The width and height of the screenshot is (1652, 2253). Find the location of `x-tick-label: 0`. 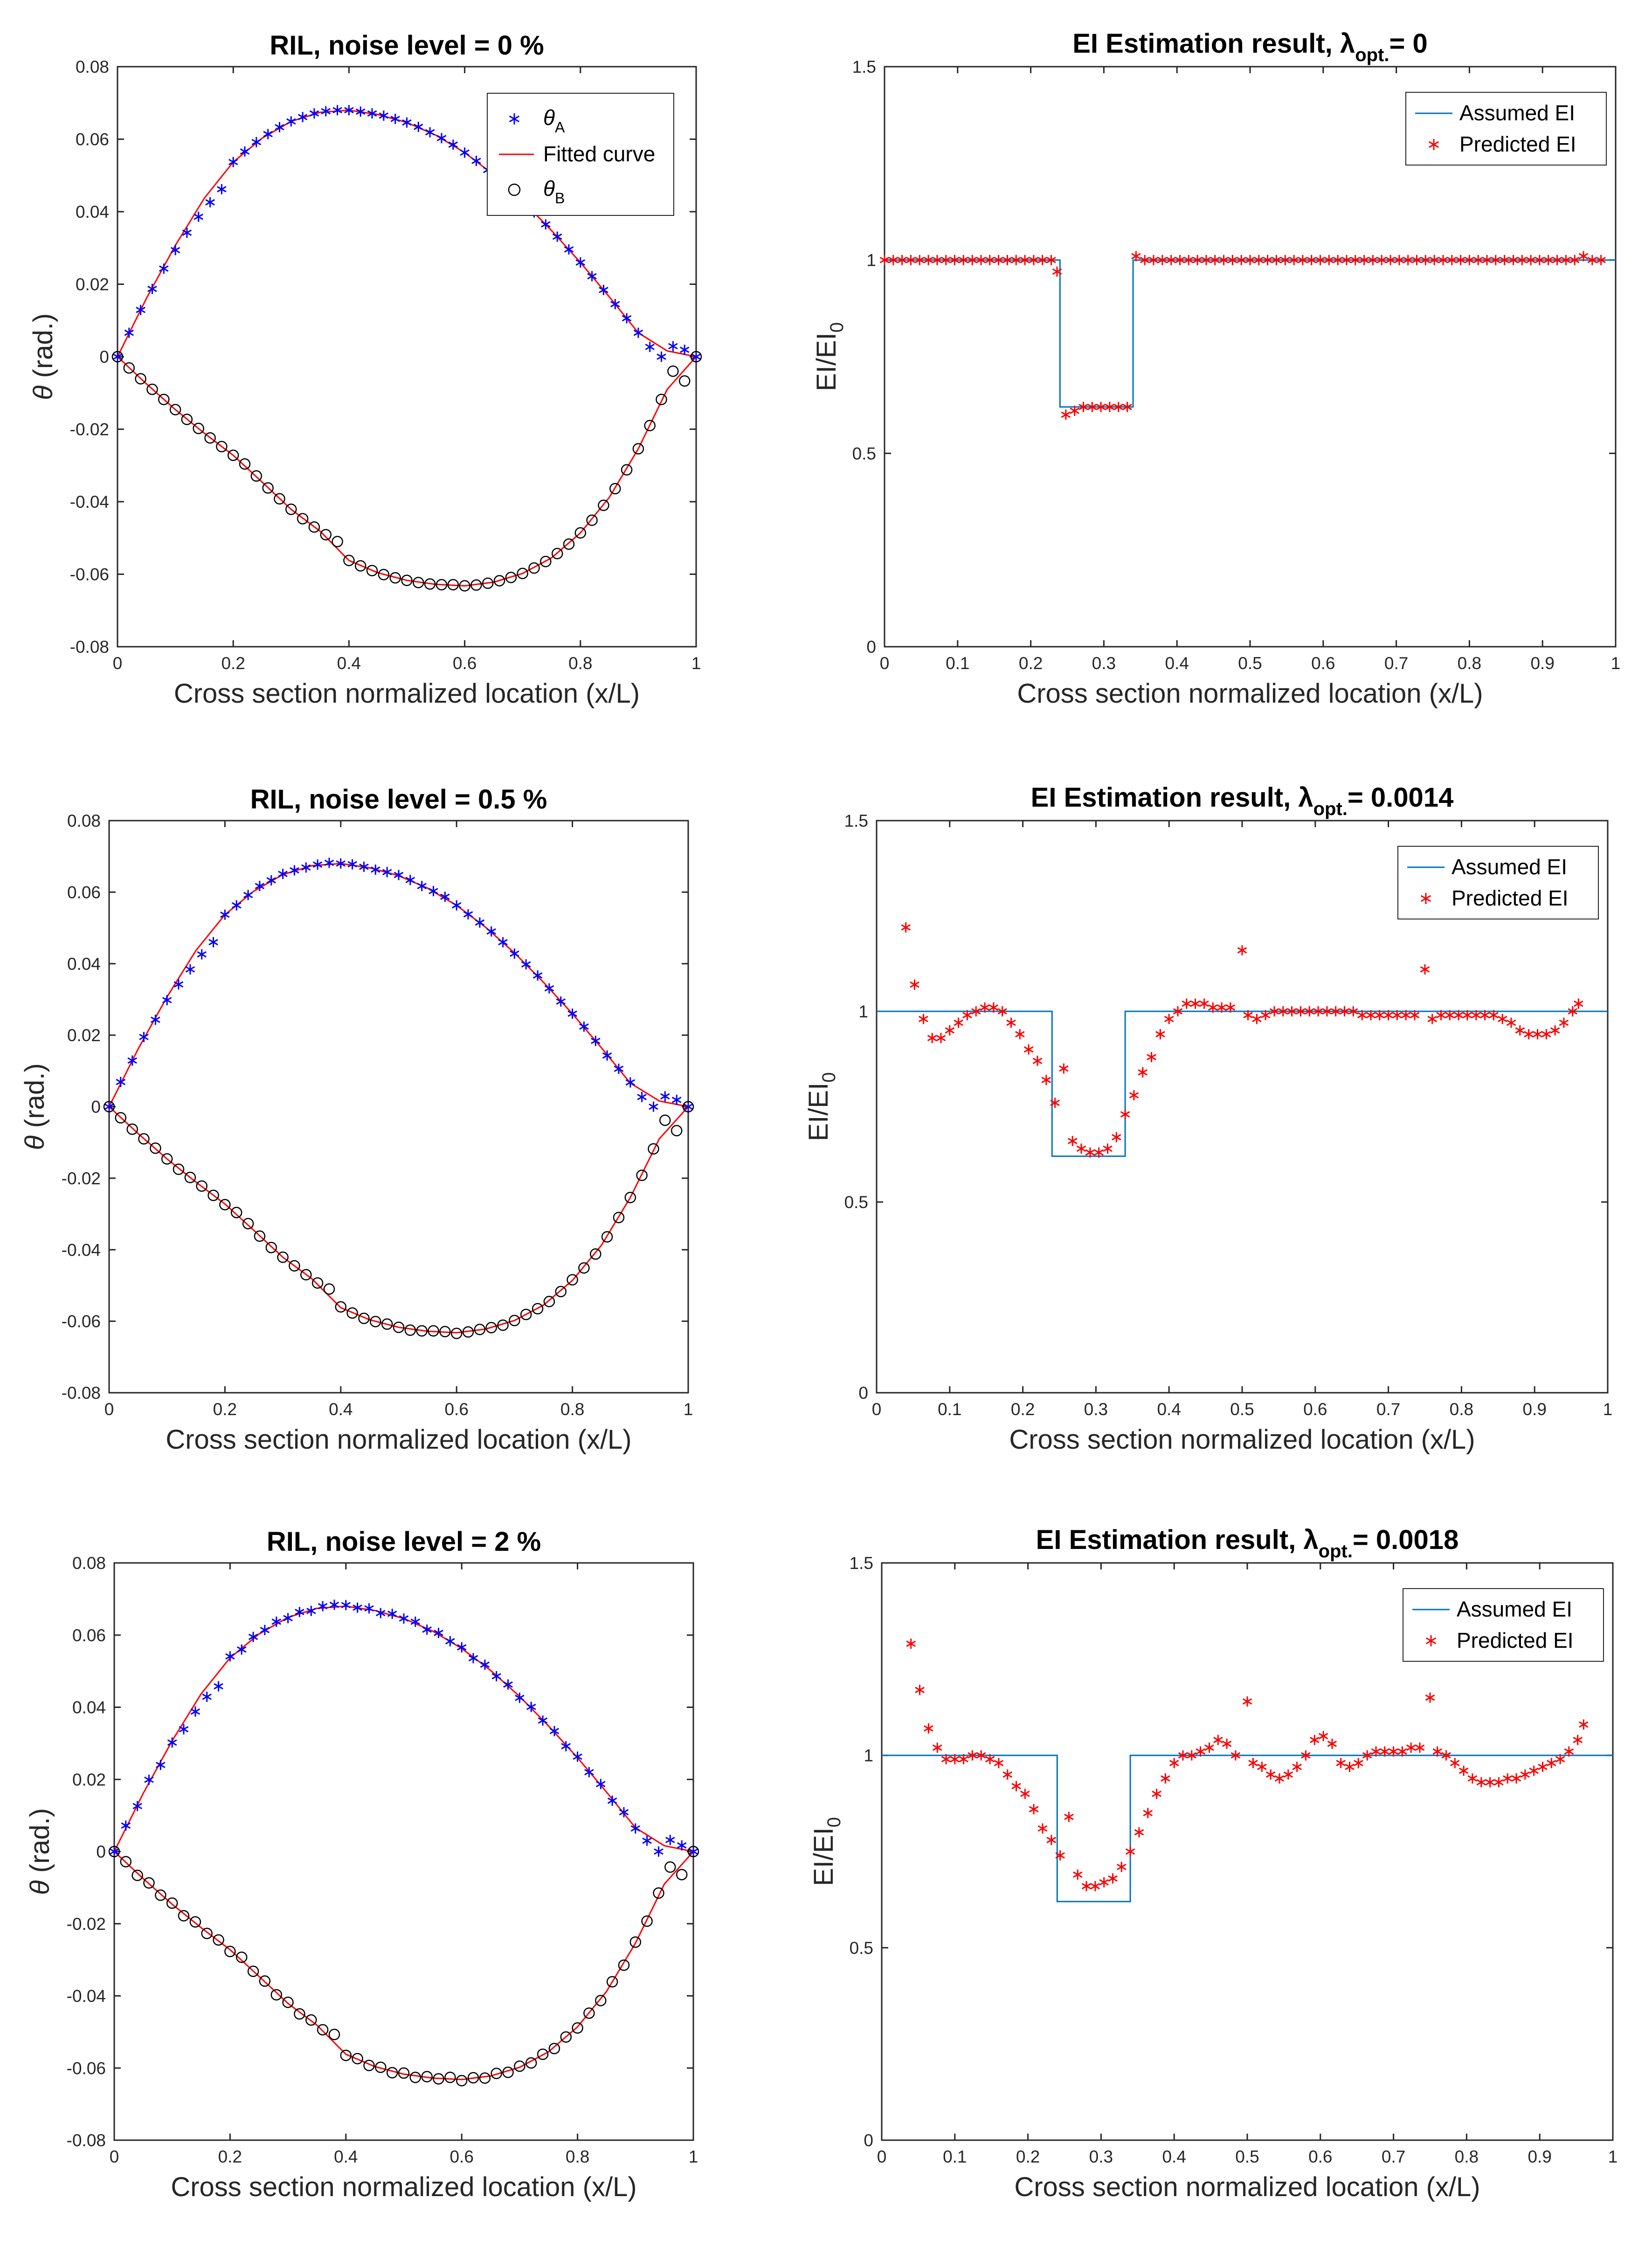

x-tick-label: 0 is located at coordinates (885, 663).